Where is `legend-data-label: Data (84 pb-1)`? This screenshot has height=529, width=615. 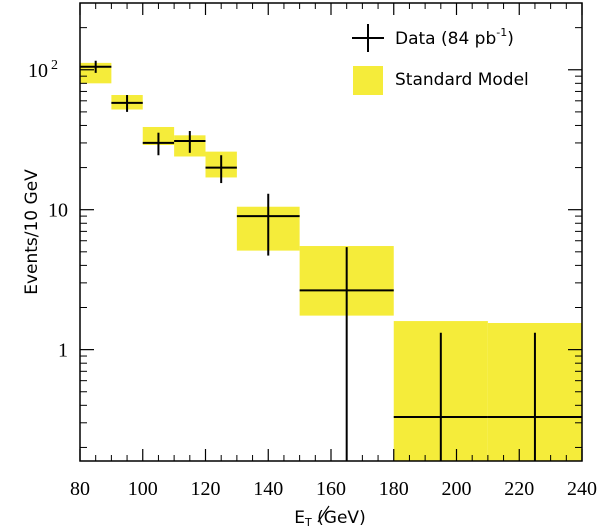 legend-data-label: Data (84 pb-1) is located at coordinates (454, 37).